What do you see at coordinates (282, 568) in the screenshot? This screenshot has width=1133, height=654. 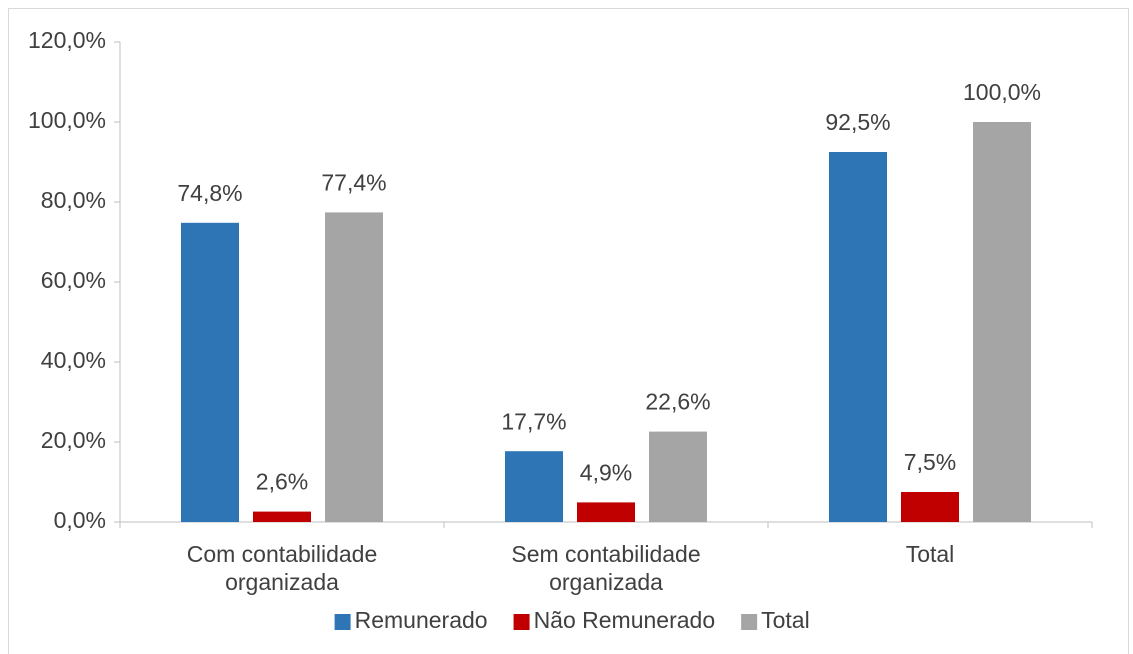 I see `x-tick-label: Com contabilidade organizada` at bounding box center [282, 568].